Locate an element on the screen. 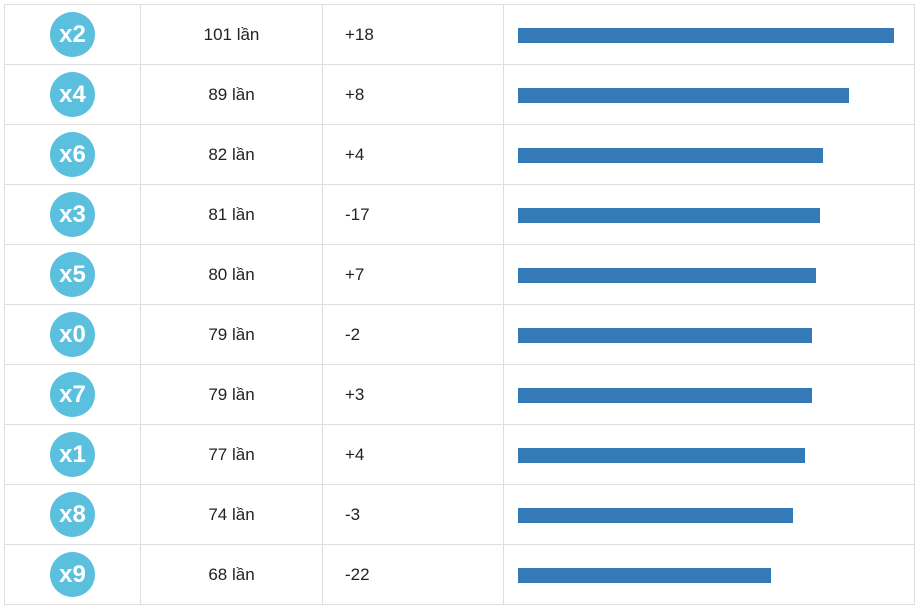 The image size is (916, 609). number-badge: x6 is located at coordinates (72, 154).